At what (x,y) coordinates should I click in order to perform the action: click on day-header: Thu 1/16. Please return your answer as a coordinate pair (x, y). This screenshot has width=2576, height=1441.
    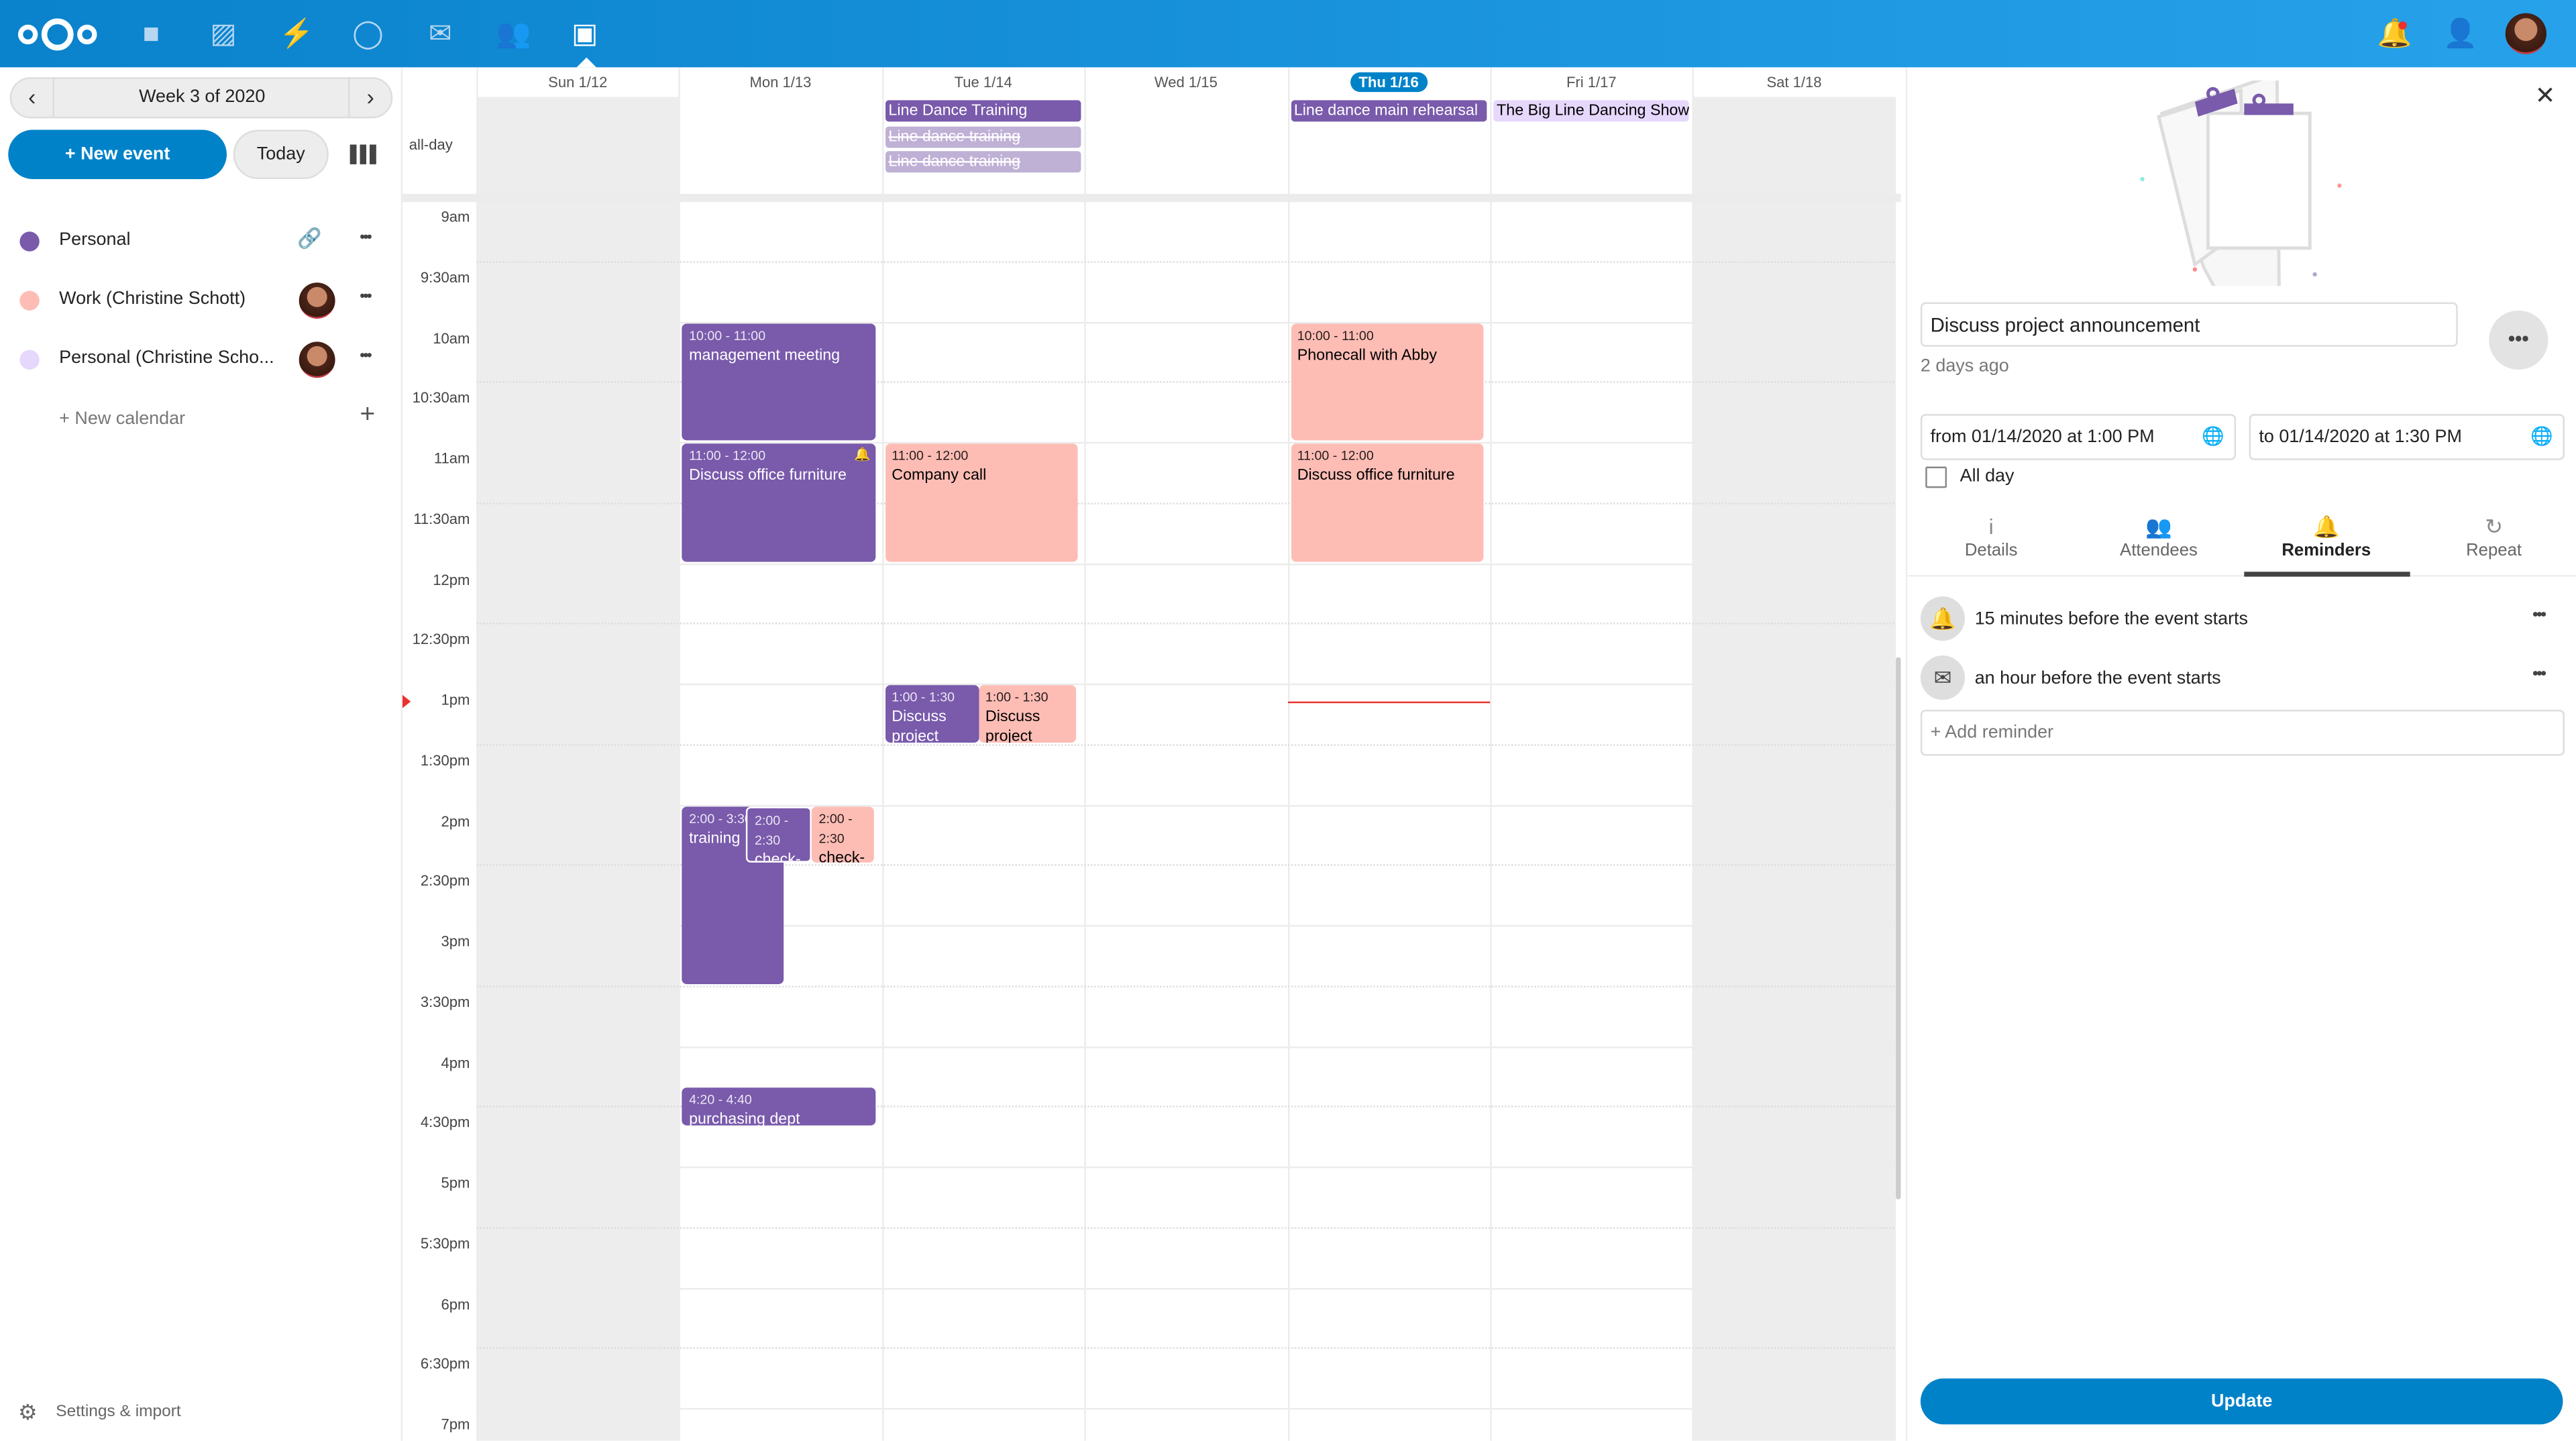
    Looking at the image, I should click on (1388, 82).